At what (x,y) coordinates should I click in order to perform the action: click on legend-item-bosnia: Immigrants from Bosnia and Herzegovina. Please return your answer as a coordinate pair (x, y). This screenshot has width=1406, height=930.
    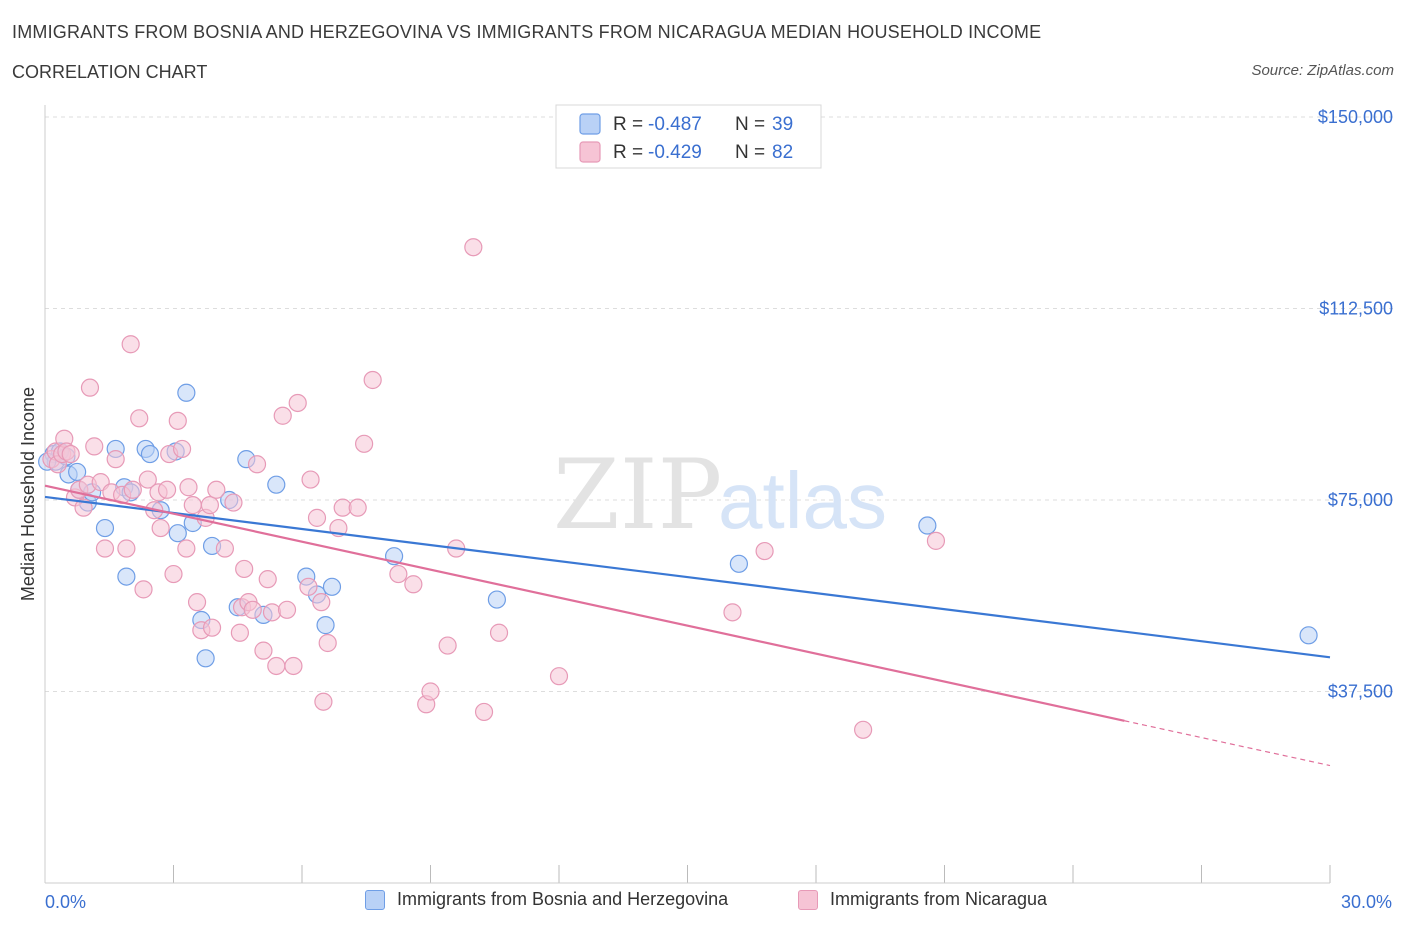
    Looking at the image, I should click on (546, 899).